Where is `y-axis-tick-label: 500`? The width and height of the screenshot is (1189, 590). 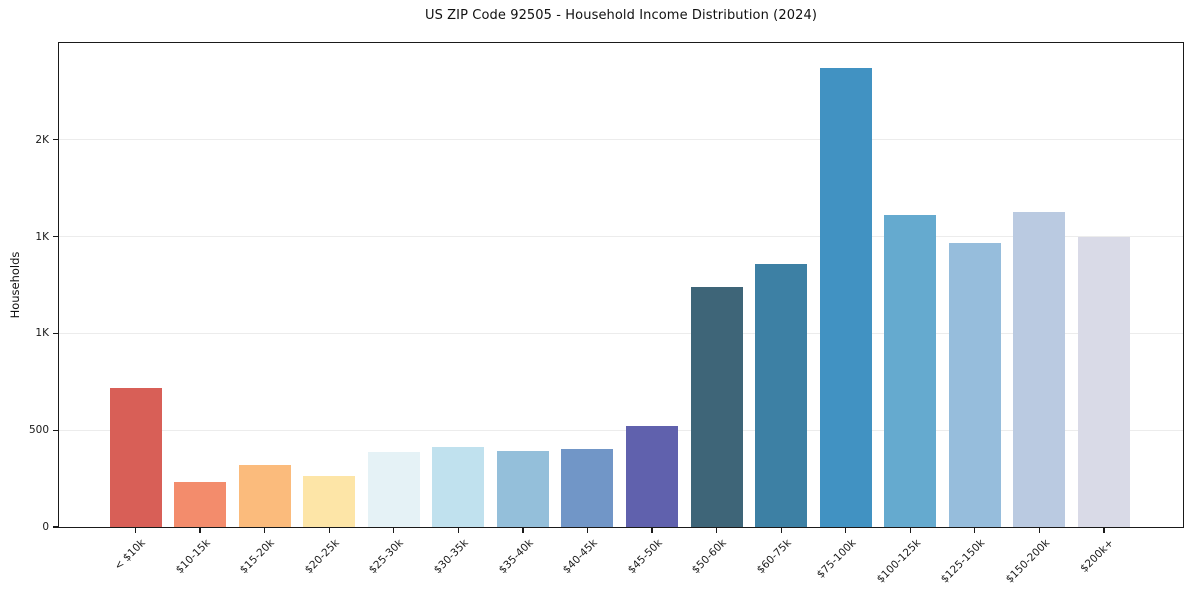
y-axis-tick-label: 500 is located at coordinates (38, 430).